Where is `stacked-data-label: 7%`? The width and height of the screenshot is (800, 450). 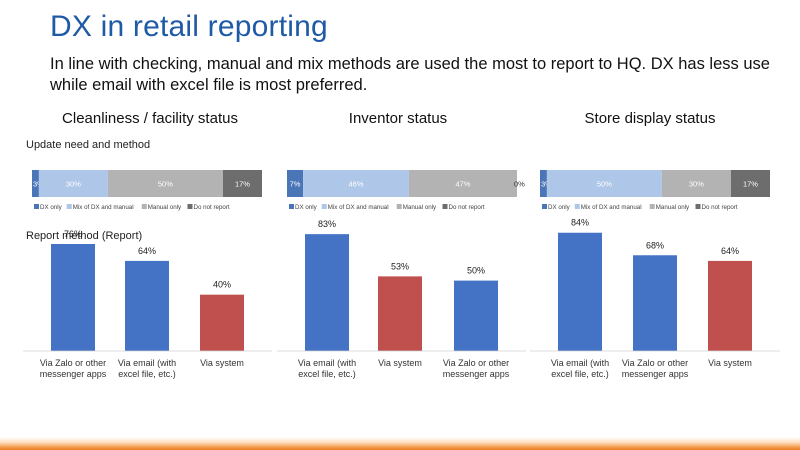
stacked-data-label: 7% is located at coordinates (295, 184).